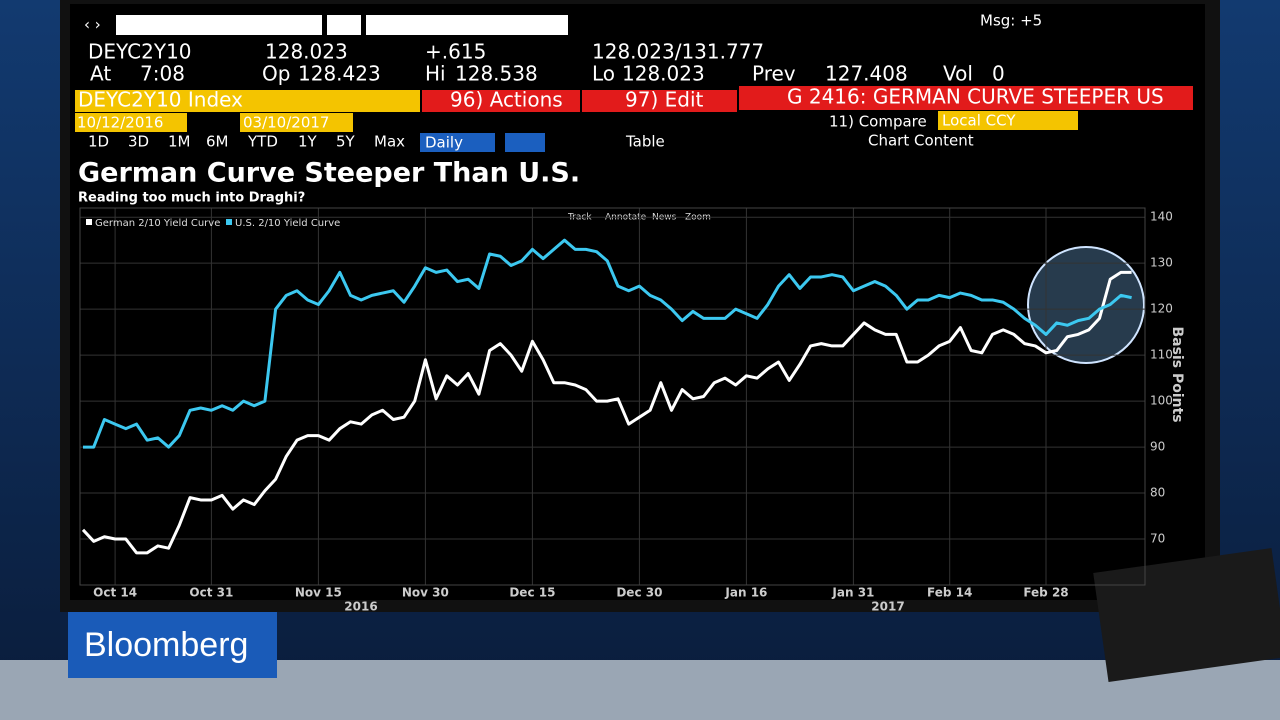 The image size is (1280, 720). What do you see at coordinates (663, 74) in the screenshot?
I see `quote-value: 128.023` at bounding box center [663, 74].